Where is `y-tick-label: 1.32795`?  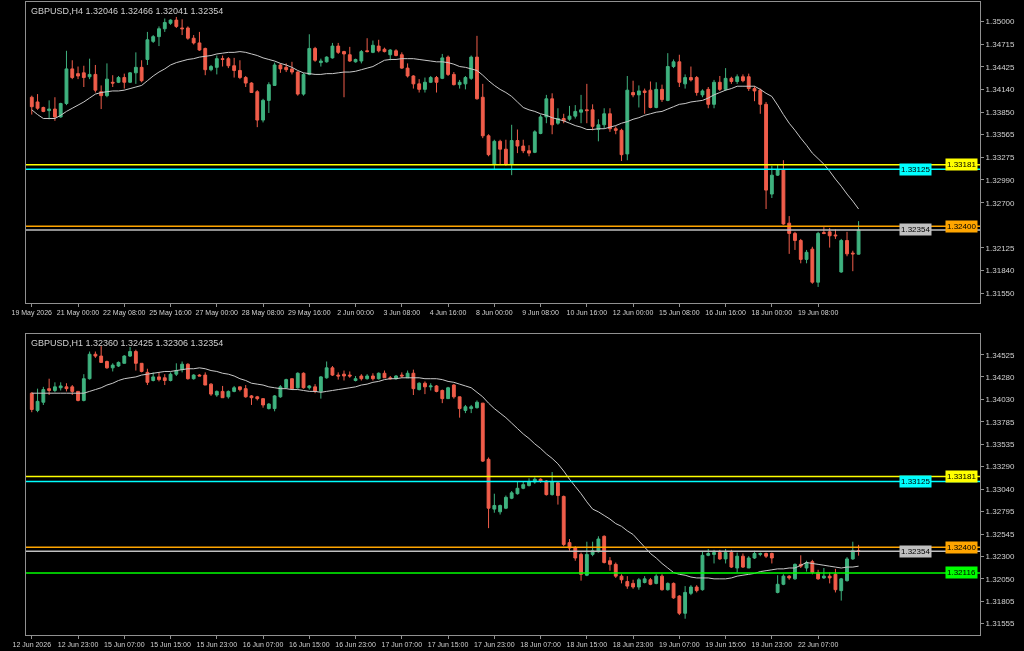 y-tick-label: 1.32795 is located at coordinates (1000, 512).